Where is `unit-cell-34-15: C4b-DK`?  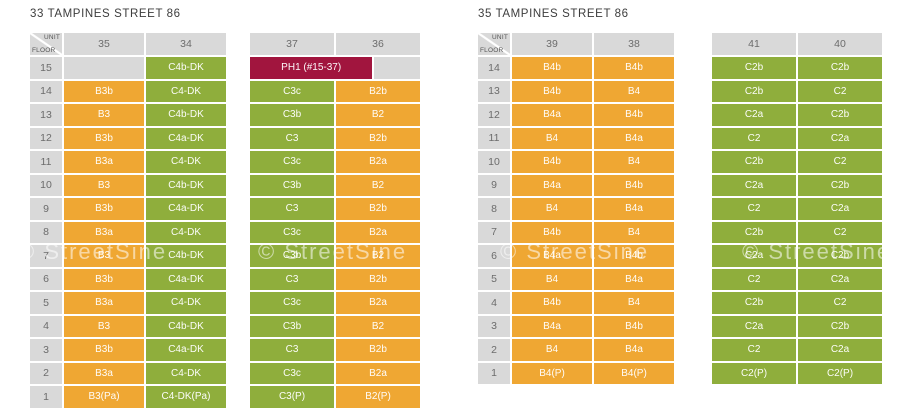
unit-cell-34-15: C4b-DK is located at coordinates (186, 68).